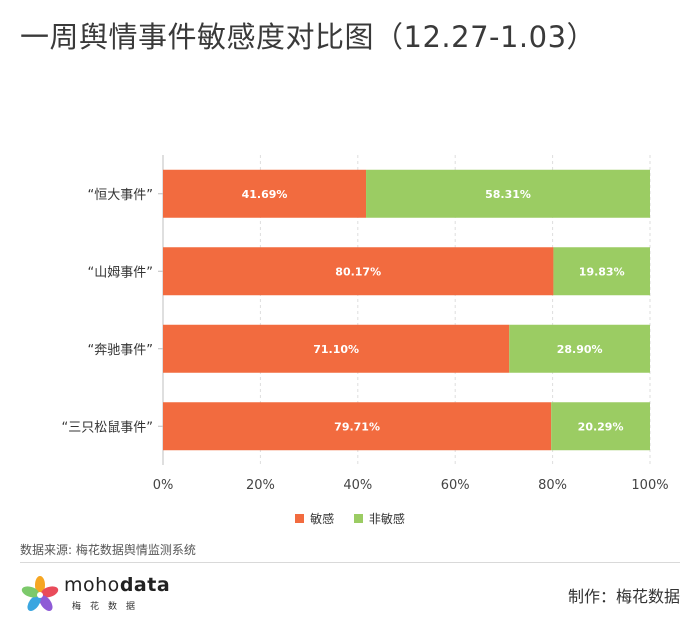  What do you see at coordinates (107, 427) in the screenshot?
I see `category-label: “三只松鼠事件”` at bounding box center [107, 427].